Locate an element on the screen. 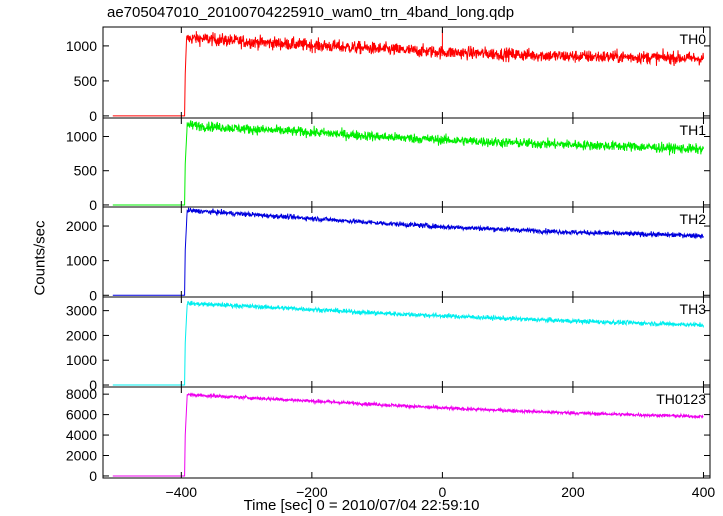 This screenshot has width=723, height=516. series-line-th2 is located at coordinates (408, 251).